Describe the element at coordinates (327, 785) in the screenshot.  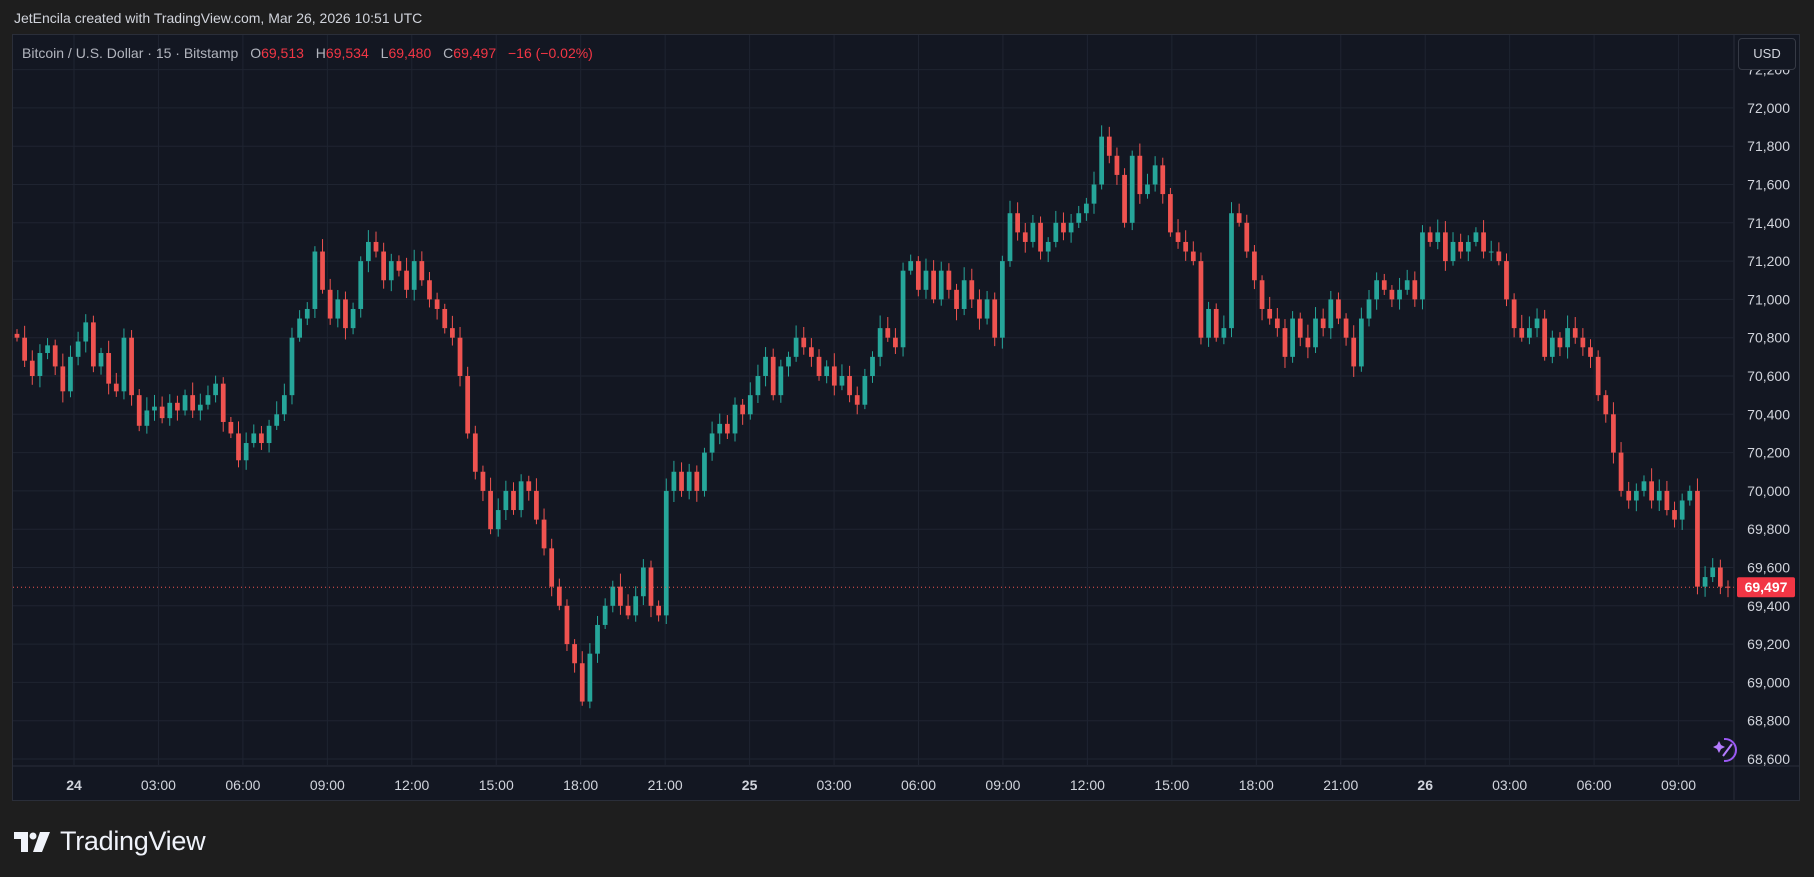
I see `x-tick-label: 09:00` at that location.